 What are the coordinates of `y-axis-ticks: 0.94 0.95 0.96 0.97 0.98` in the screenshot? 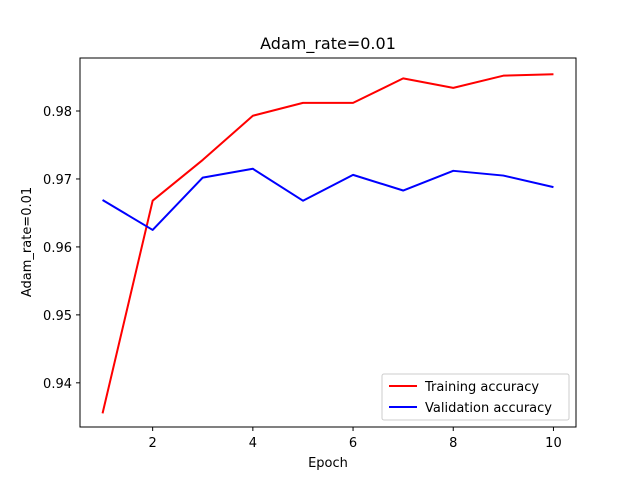 It's located at (61, 248).